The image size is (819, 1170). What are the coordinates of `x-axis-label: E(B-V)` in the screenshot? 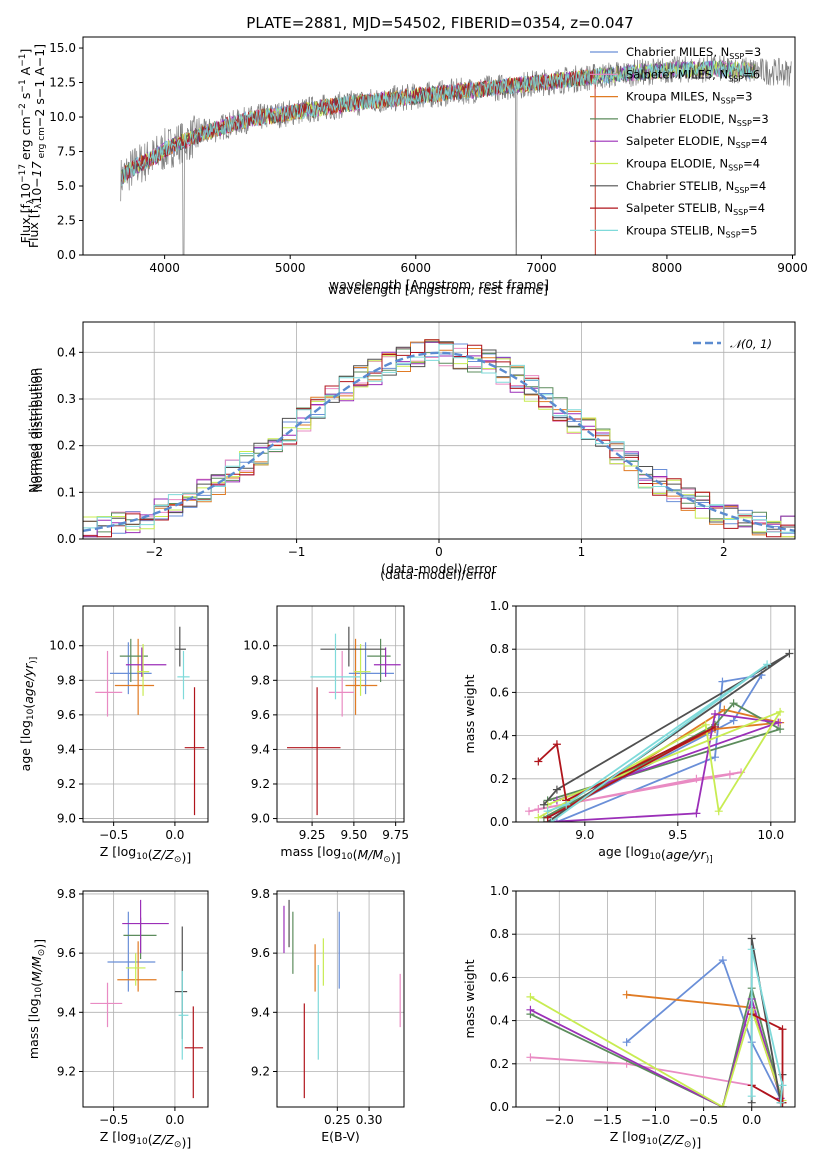 It's located at (340, 1136).